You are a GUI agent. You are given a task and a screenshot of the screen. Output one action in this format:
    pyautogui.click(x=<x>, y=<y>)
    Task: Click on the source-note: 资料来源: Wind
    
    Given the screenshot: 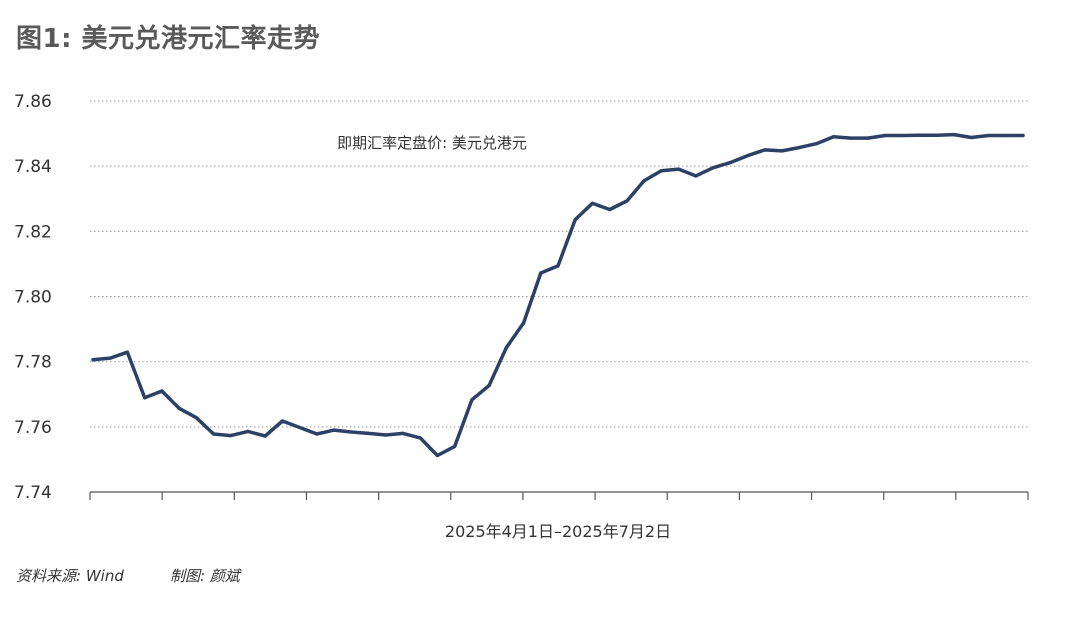 What is the action you would take?
    pyautogui.click(x=70, y=576)
    